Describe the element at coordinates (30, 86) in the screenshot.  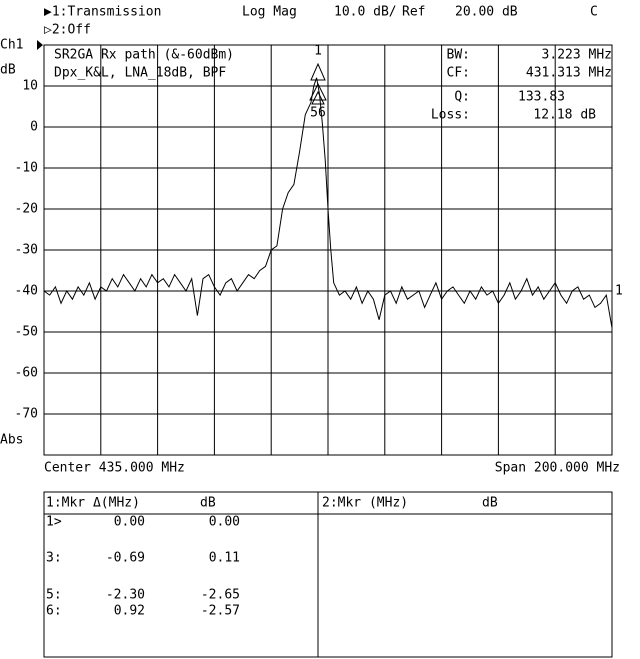
I see `y-tick-label: 10` at that location.